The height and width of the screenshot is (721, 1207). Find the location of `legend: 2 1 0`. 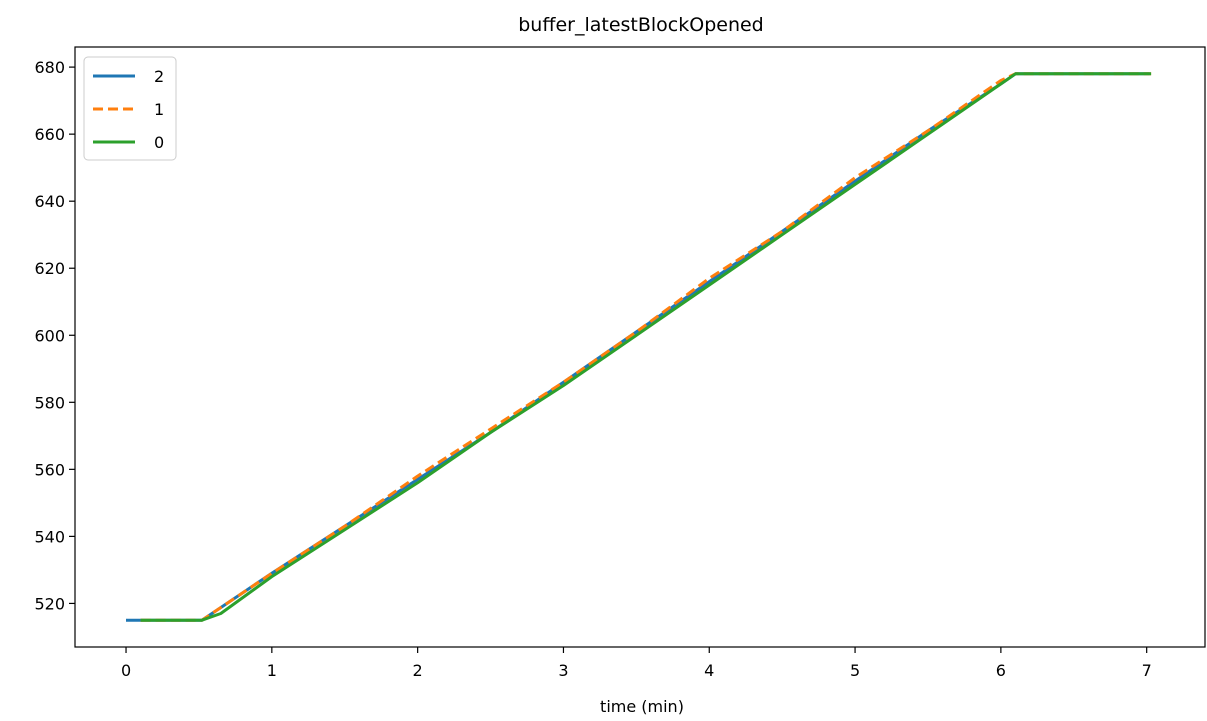

legend: 2 1 0 is located at coordinates (130, 108).